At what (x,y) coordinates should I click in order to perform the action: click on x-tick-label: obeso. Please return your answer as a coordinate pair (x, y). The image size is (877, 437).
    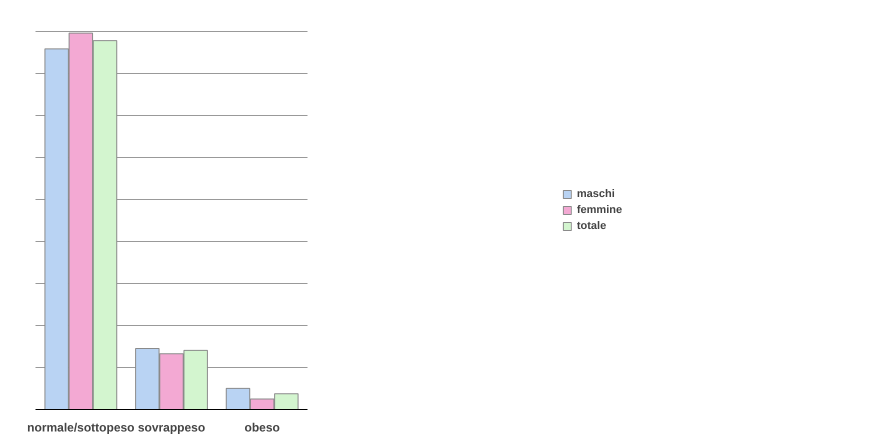
    Looking at the image, I should click on (262, 427).